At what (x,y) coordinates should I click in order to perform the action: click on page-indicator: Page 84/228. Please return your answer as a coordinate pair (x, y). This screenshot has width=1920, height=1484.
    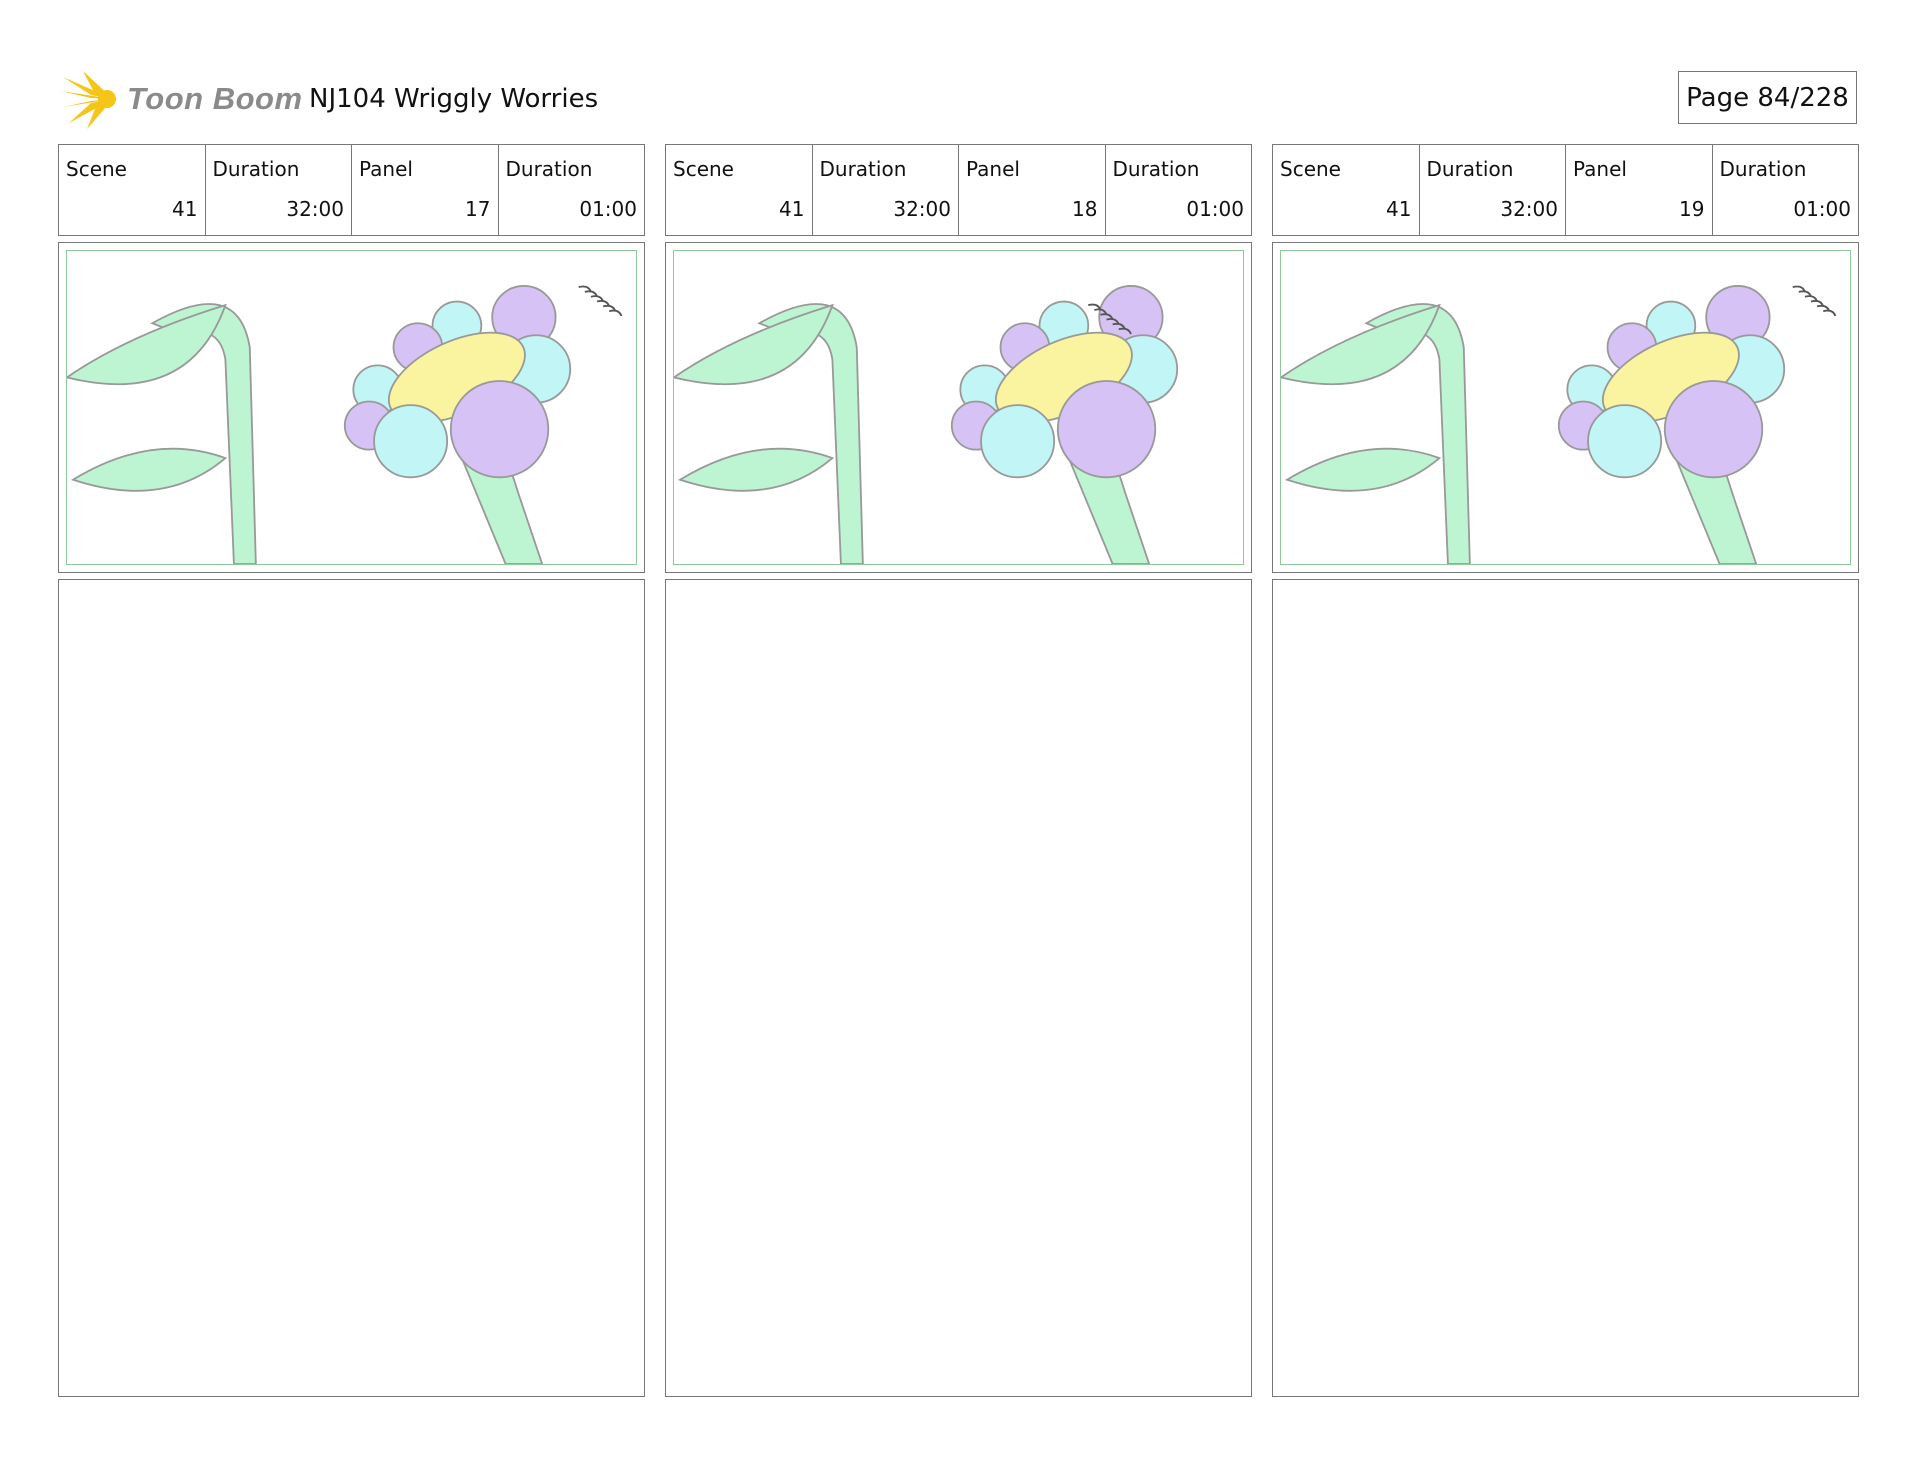
    Looking at the image, I should click on (1767, 97).